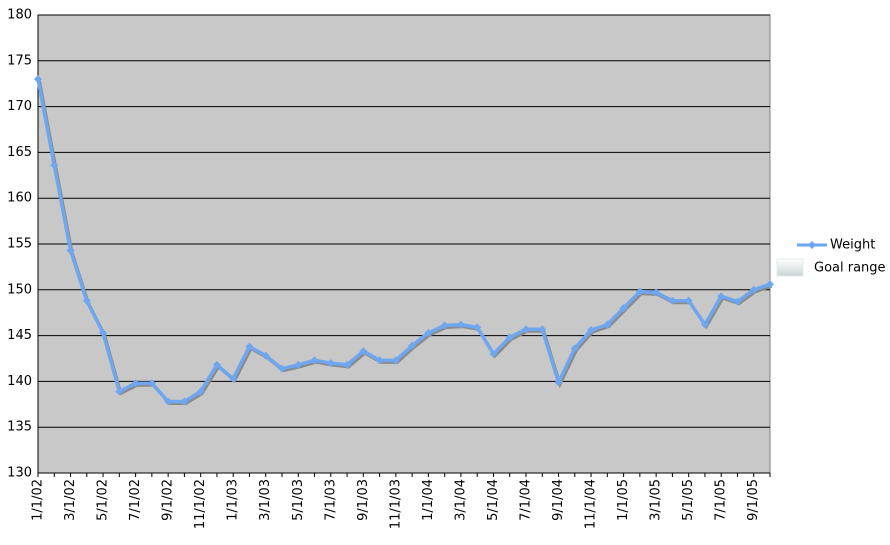 Image resolution: width=890 pixels, height=545 pixels. I want to click on x-tick-label: 1/1/02, so click(38, 500).